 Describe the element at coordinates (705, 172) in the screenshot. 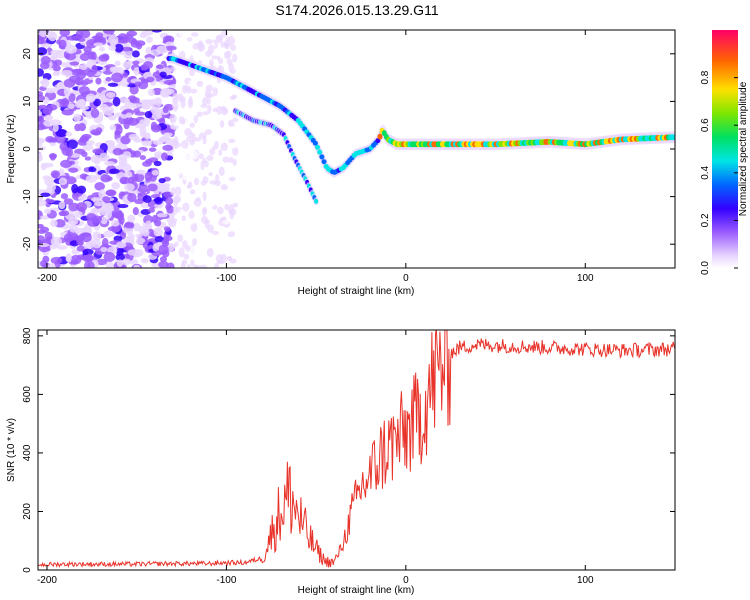

I see `colorbar-tick-label: 0.4` at that location.